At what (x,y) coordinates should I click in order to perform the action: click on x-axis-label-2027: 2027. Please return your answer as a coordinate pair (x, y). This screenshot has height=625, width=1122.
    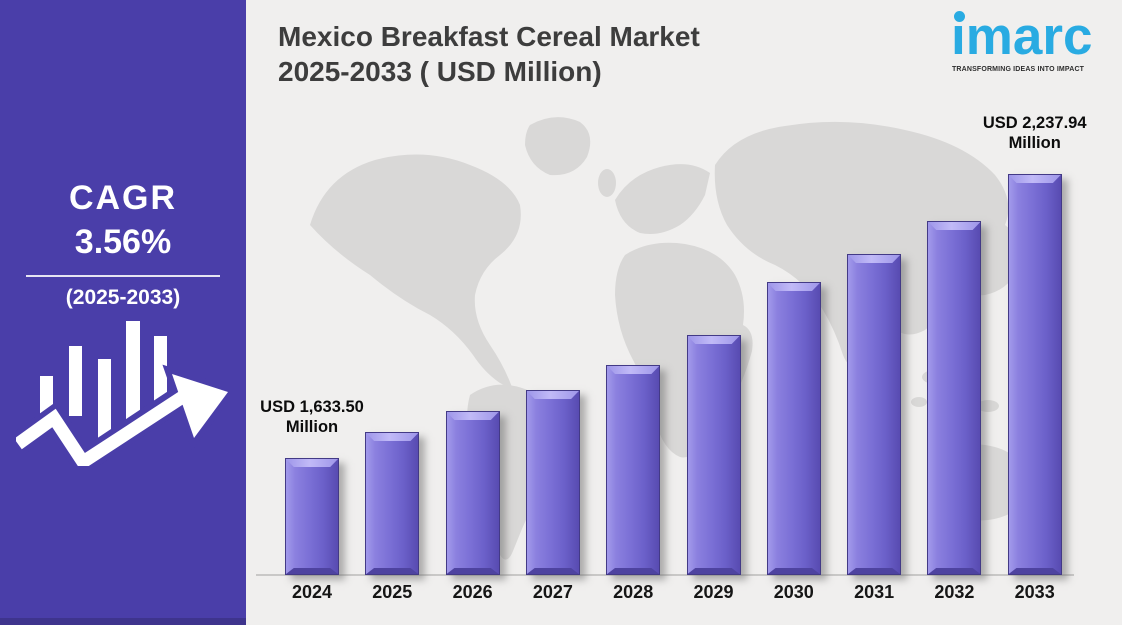
    Looking at the image, I should click on (552, 592).